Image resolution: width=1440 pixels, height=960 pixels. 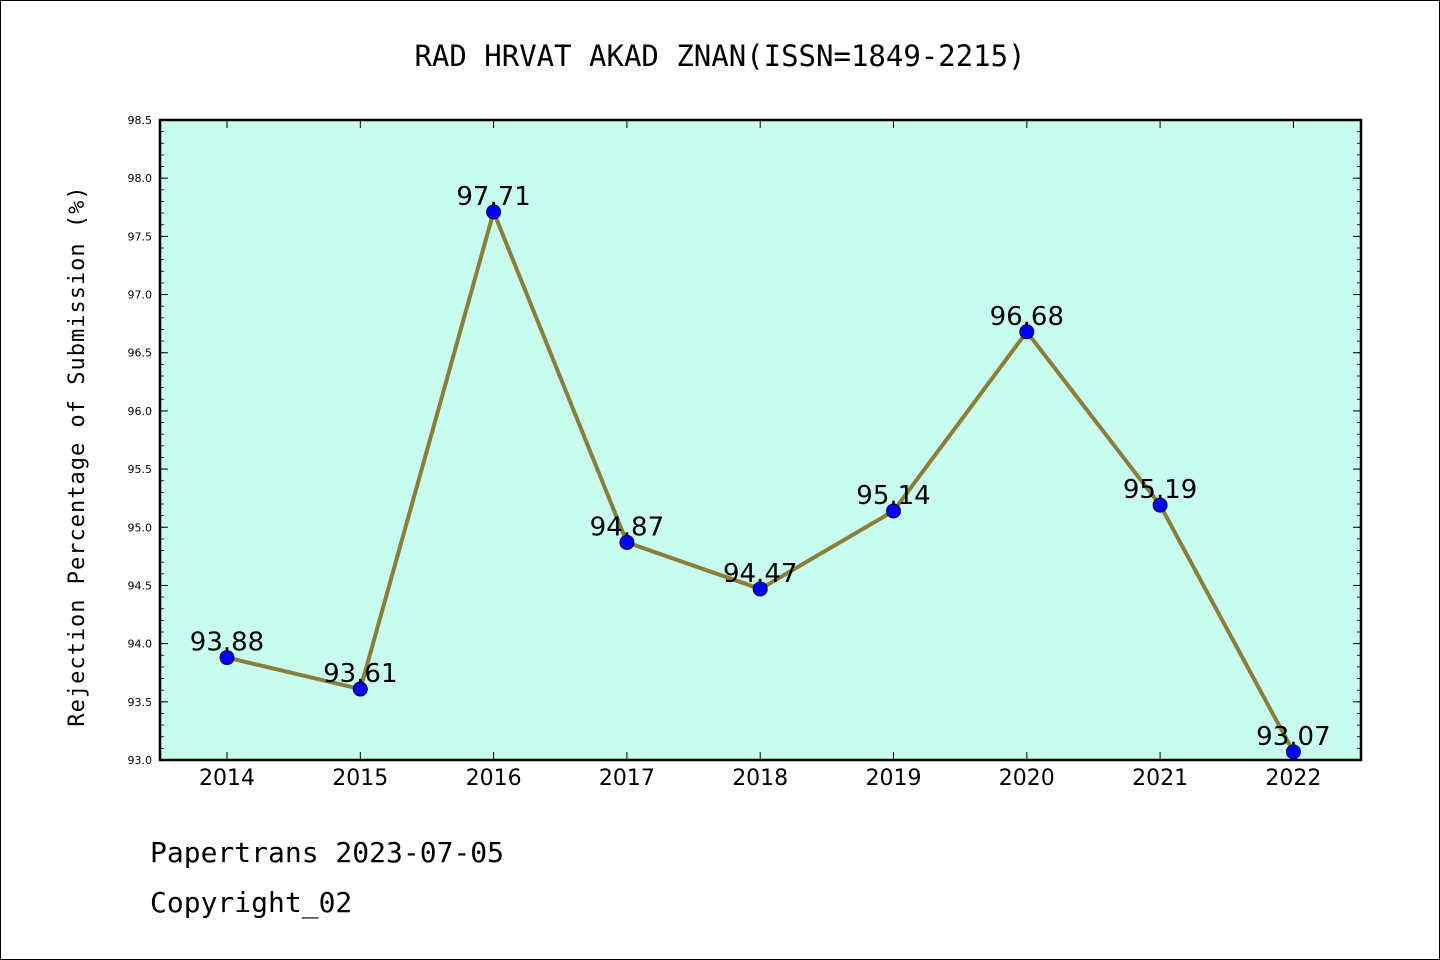 I want to click on data-point-2021, so click(x=1160, y=505).